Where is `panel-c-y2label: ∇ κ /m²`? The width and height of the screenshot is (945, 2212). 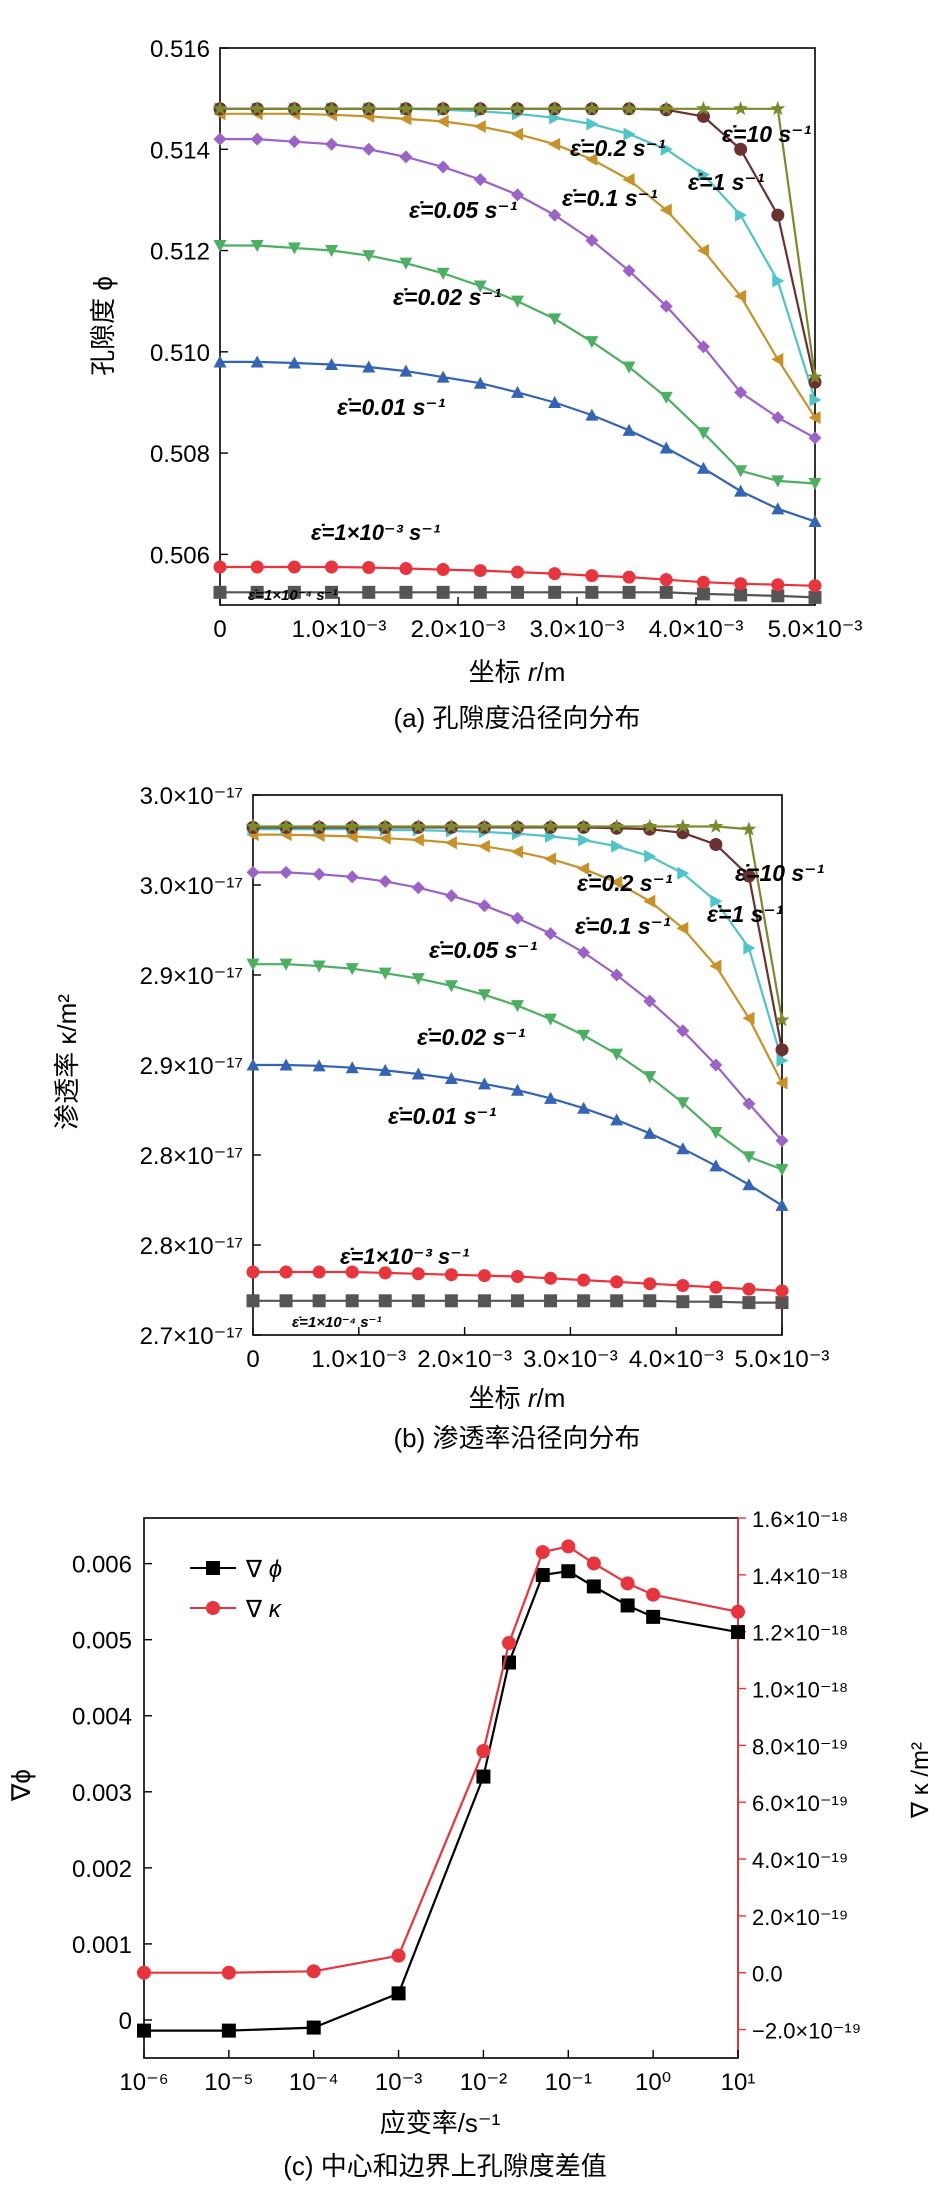
panel-c-y2label: ∇ κ /m² is located at coordinates (920, 1780).